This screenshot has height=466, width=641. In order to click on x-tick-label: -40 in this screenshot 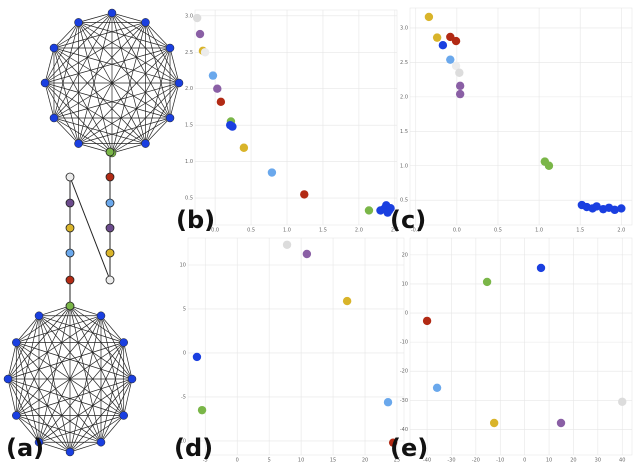, I will do `click(427, 461)`.